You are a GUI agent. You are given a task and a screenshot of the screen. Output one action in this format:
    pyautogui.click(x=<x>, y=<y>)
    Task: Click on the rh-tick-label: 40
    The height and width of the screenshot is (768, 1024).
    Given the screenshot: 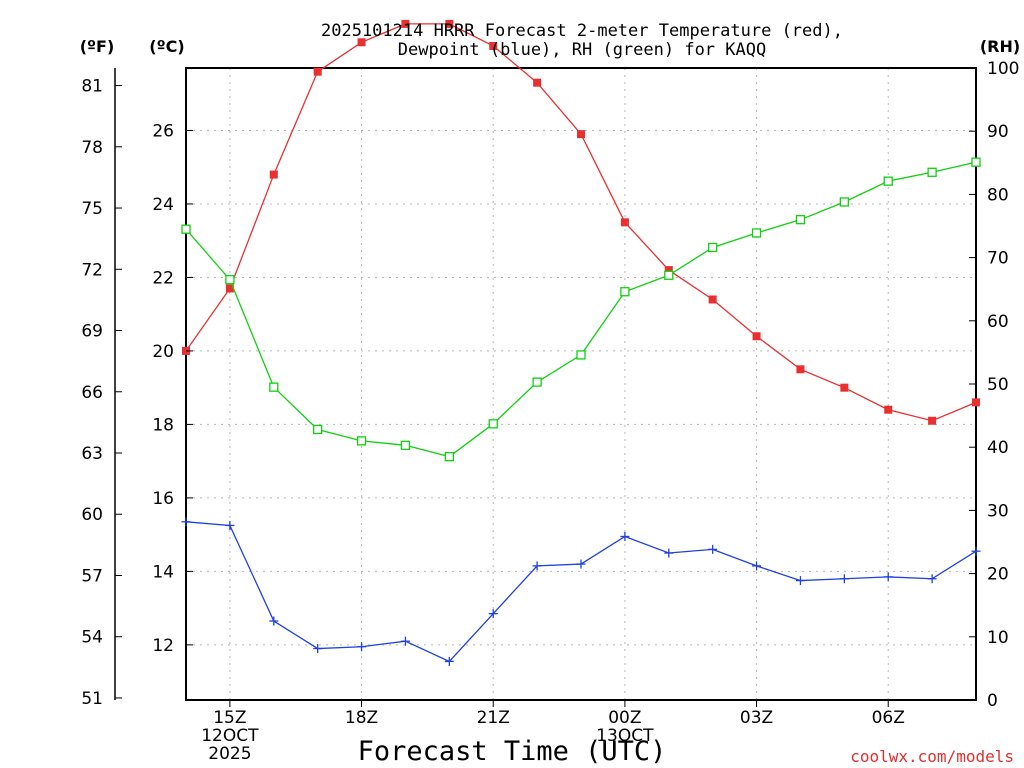 What is the action you would take?
    pyautogui.click(x=998, y=448)
    